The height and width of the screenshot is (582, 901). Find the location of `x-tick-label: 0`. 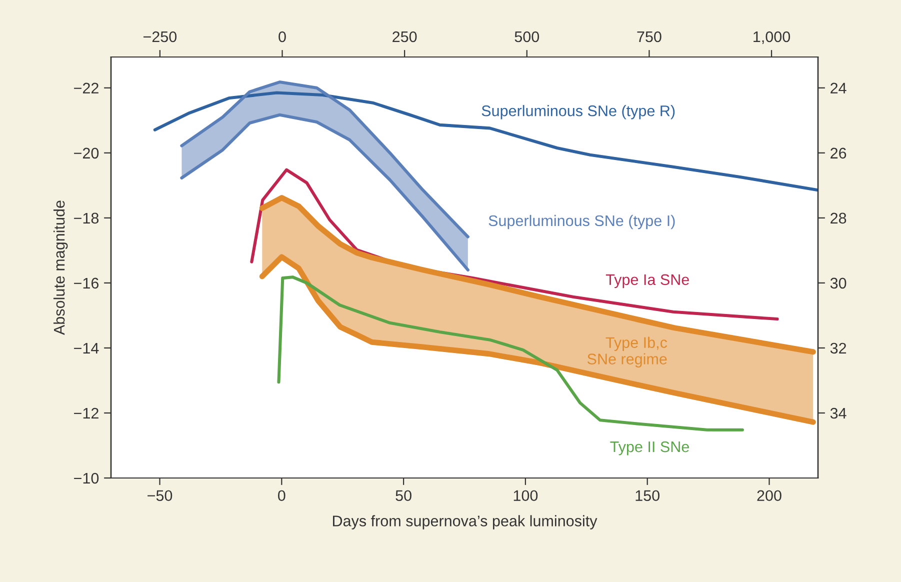

x-tick-label: 0 is located at coordinates (282, 496).